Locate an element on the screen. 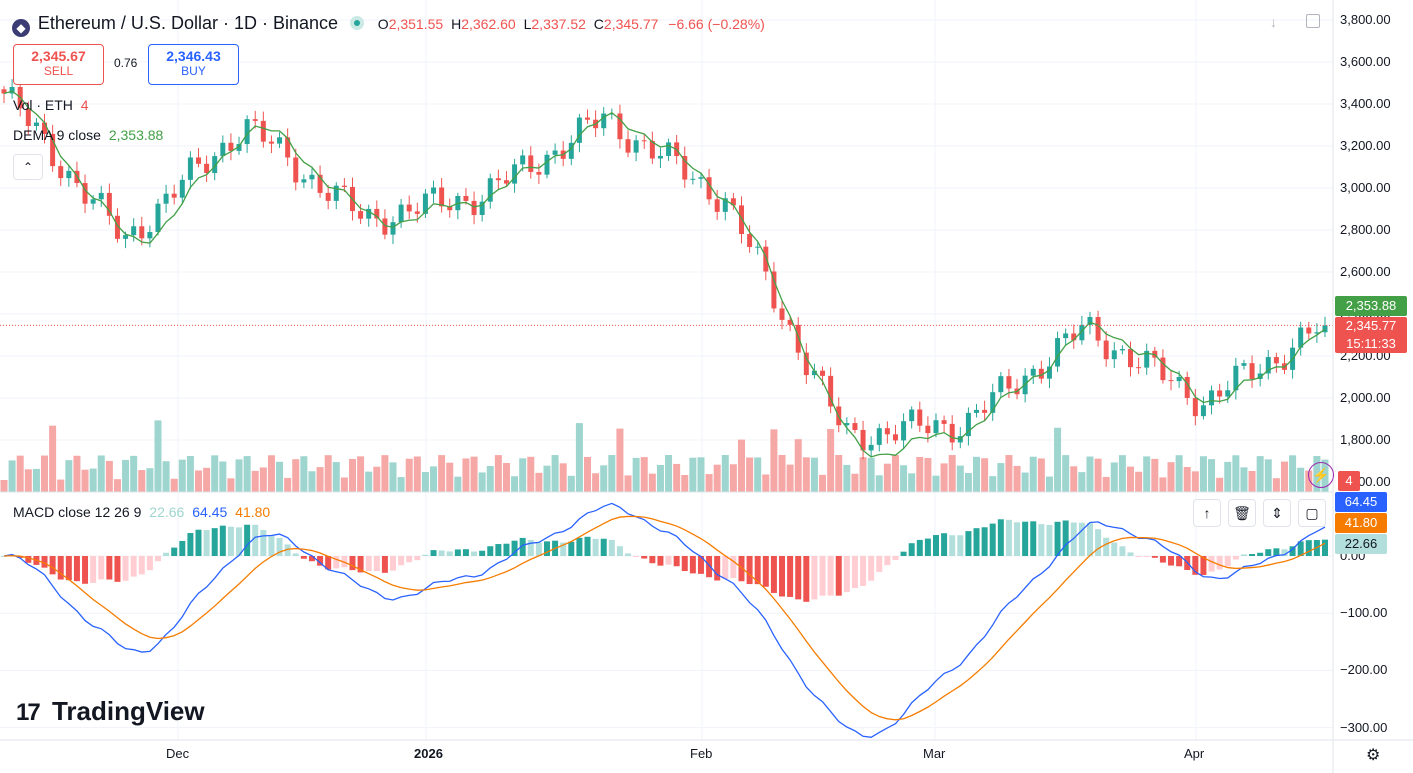 The image size is (1413, 773). maximize-pane-button: ▢ is located at coordinates (1312, 513).